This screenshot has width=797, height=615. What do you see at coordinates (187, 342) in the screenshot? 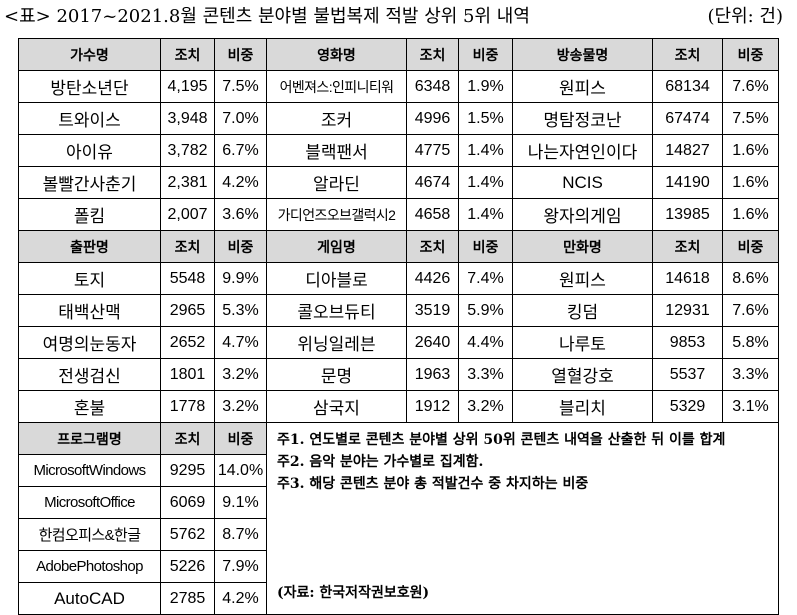
I see `item-count: 2652` at bounding box center [187, 342].